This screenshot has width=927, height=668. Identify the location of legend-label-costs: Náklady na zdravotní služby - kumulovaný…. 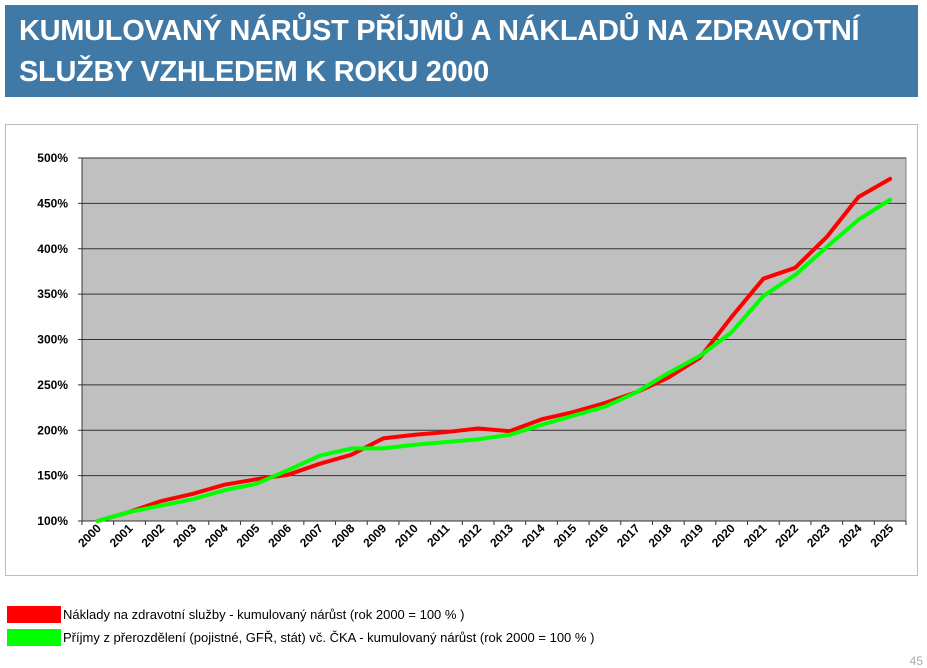
(263, 614).